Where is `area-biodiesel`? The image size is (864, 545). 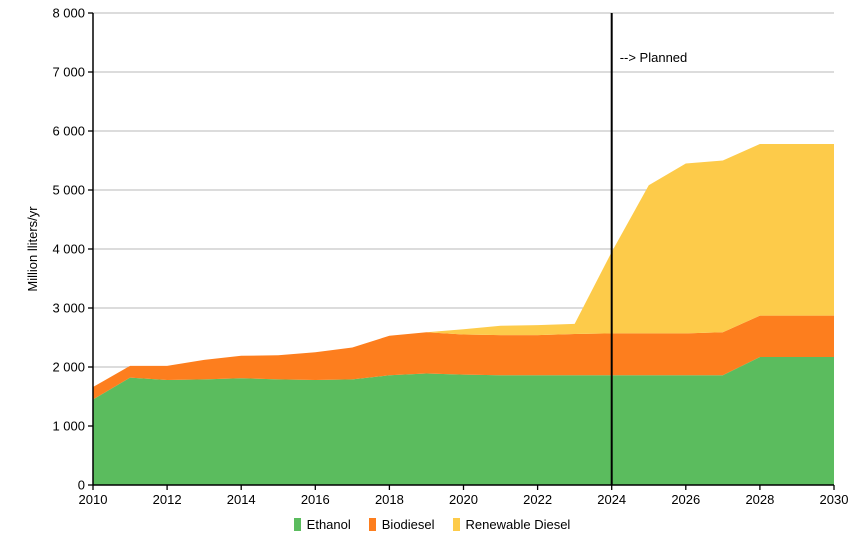 area-biodiesel is located at coordinates (463, 357).